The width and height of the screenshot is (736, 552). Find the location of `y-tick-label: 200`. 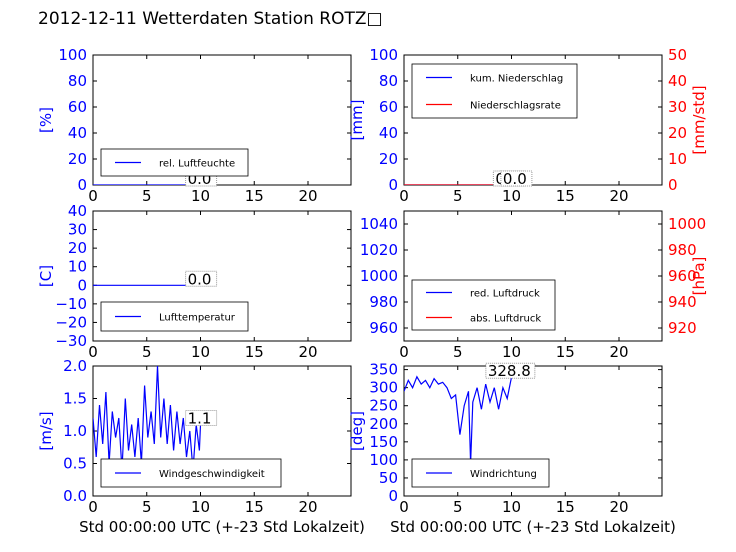

y-tick-label: 200 is located at coordinates (383, 424).